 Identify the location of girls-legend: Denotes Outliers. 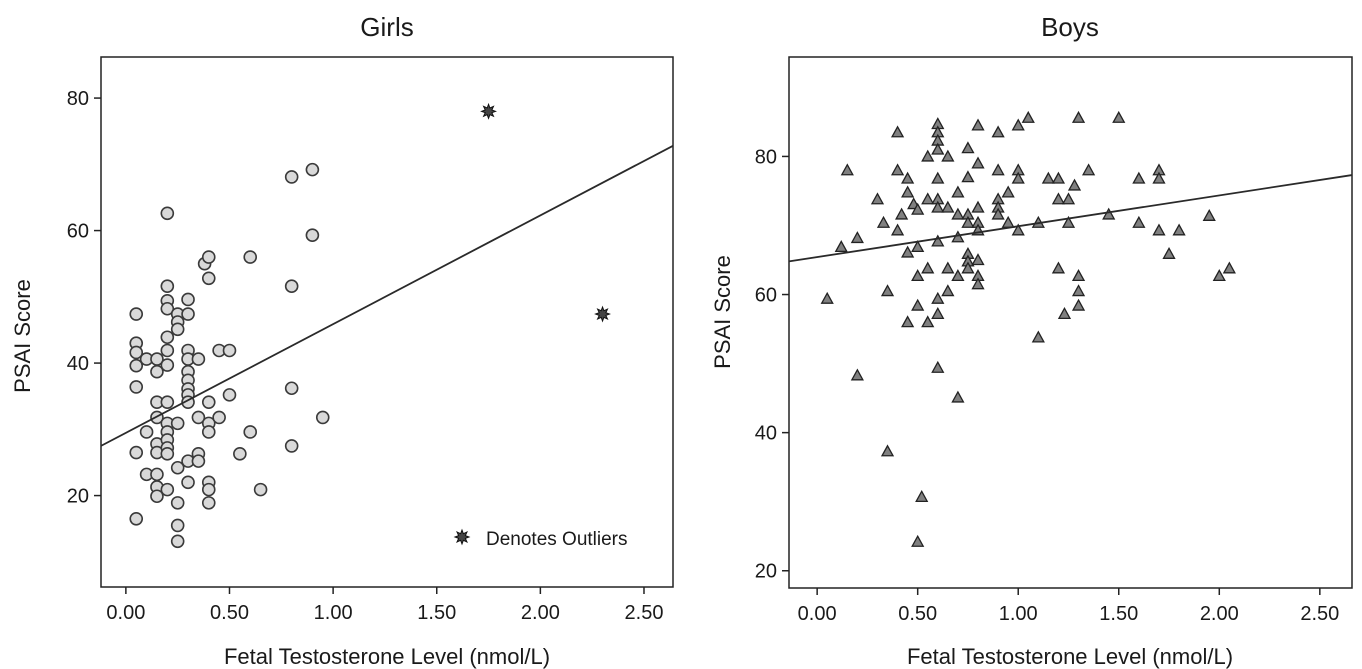
(540, 539).